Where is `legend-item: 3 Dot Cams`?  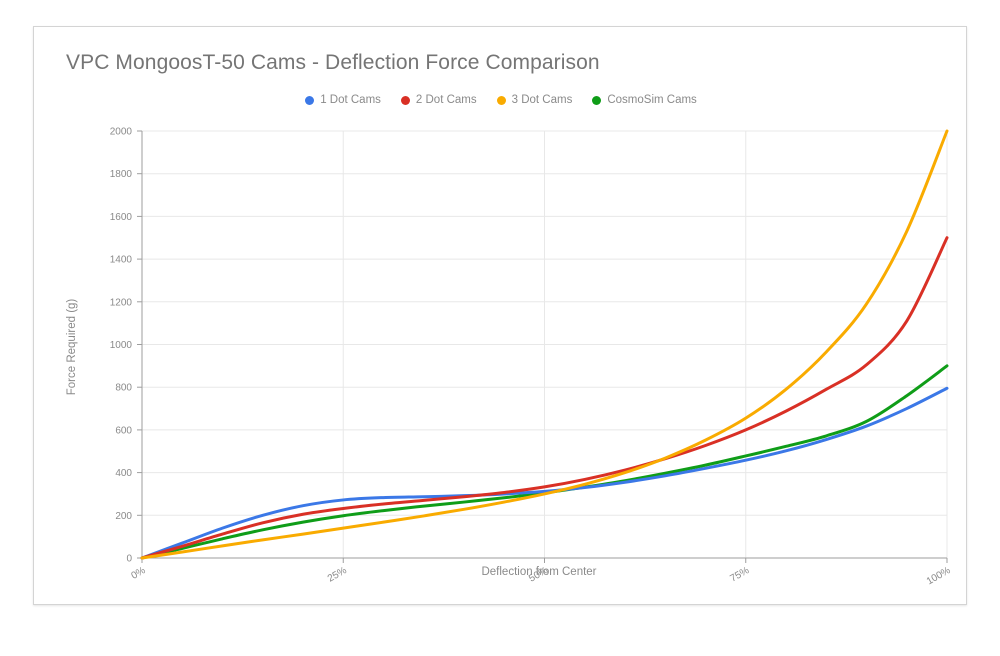 legend-item: 3 Dot Cams is located at coordinates (534, 100).